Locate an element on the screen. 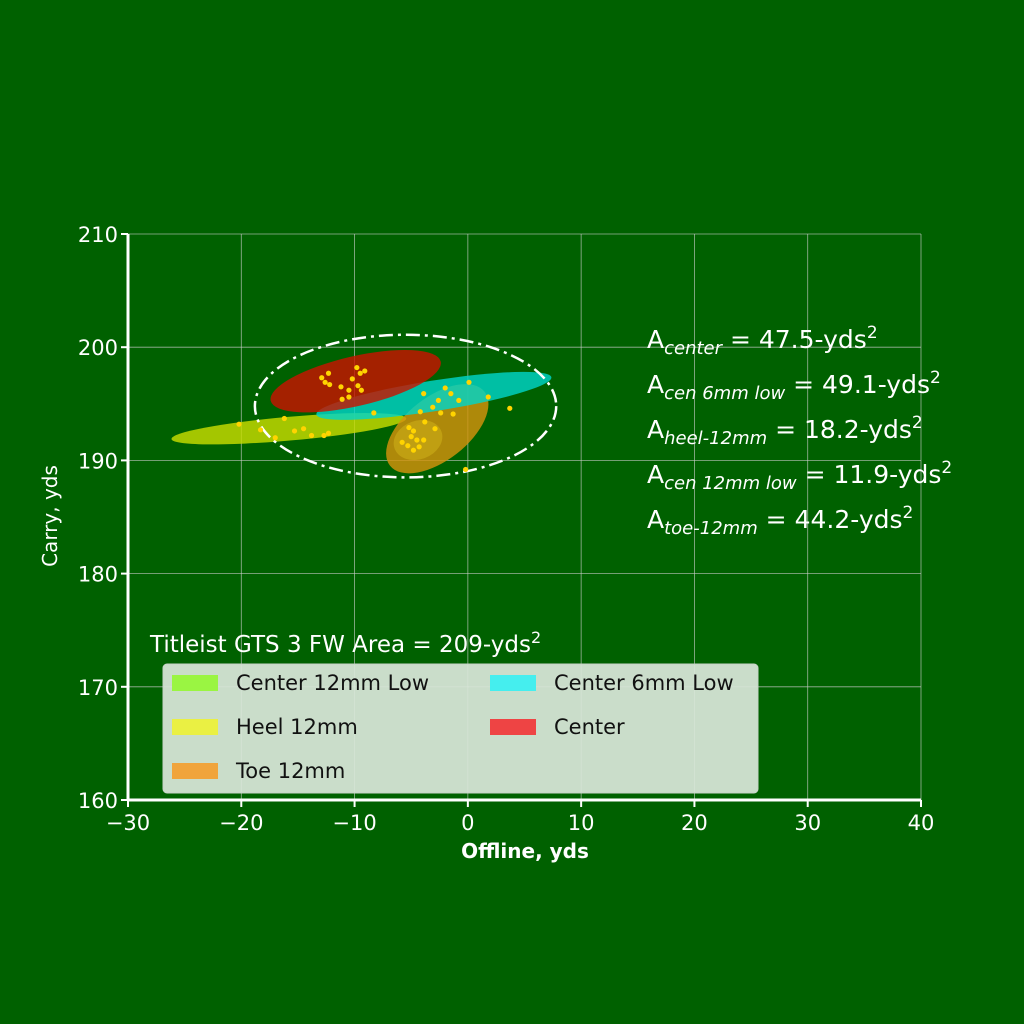  overall-area-label-main: Titleist GTS 3 FW Area = 209-yds is located at coordinates (340, 645).